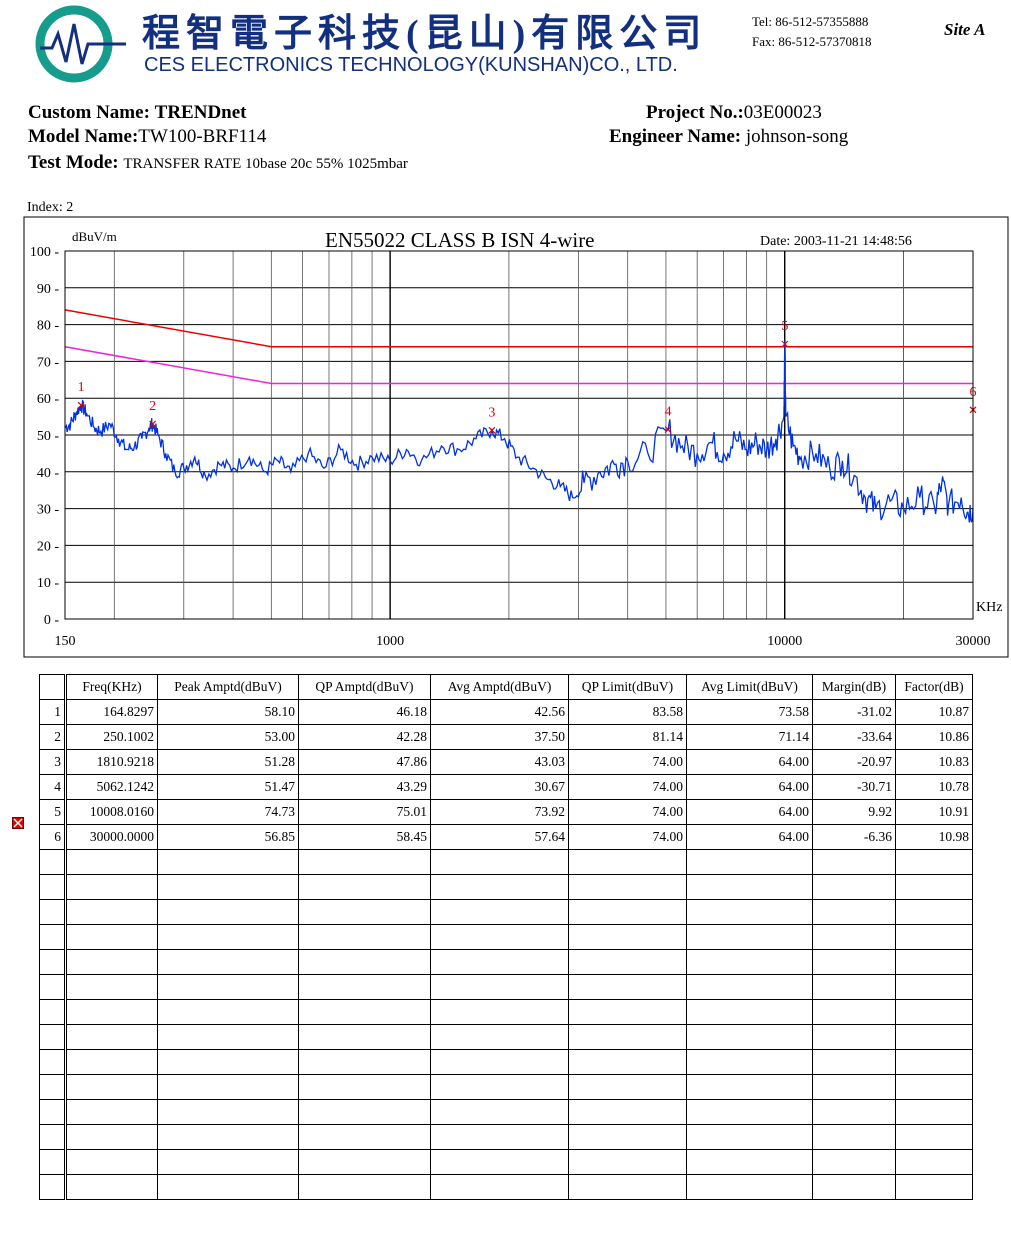  What do you see at coordinates (934, 762) in the screenshot?
I see `table-cell: 10.83` at bounding box center [934, 762].